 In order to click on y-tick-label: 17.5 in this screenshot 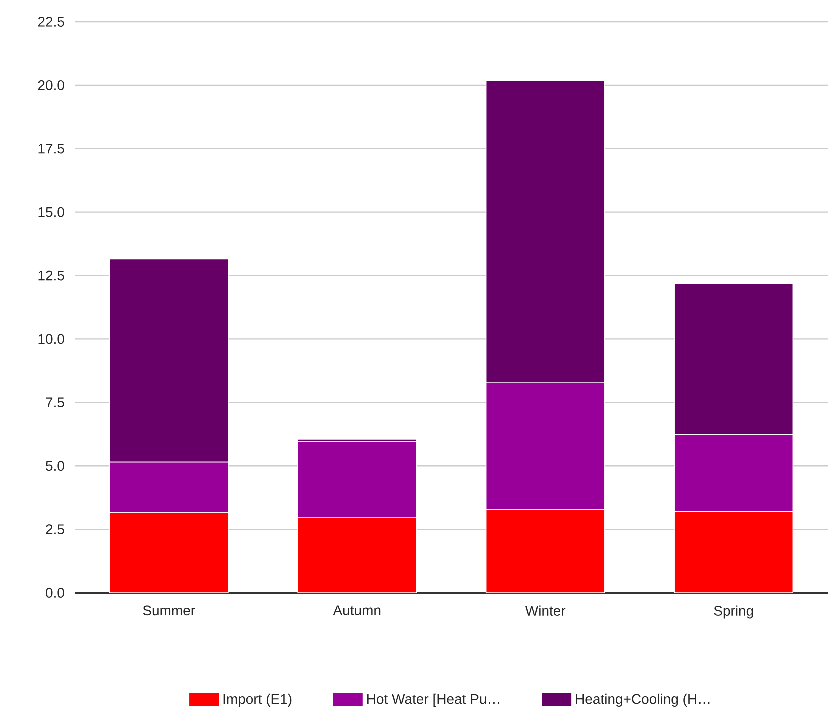, I will do `click(51, 149)`.